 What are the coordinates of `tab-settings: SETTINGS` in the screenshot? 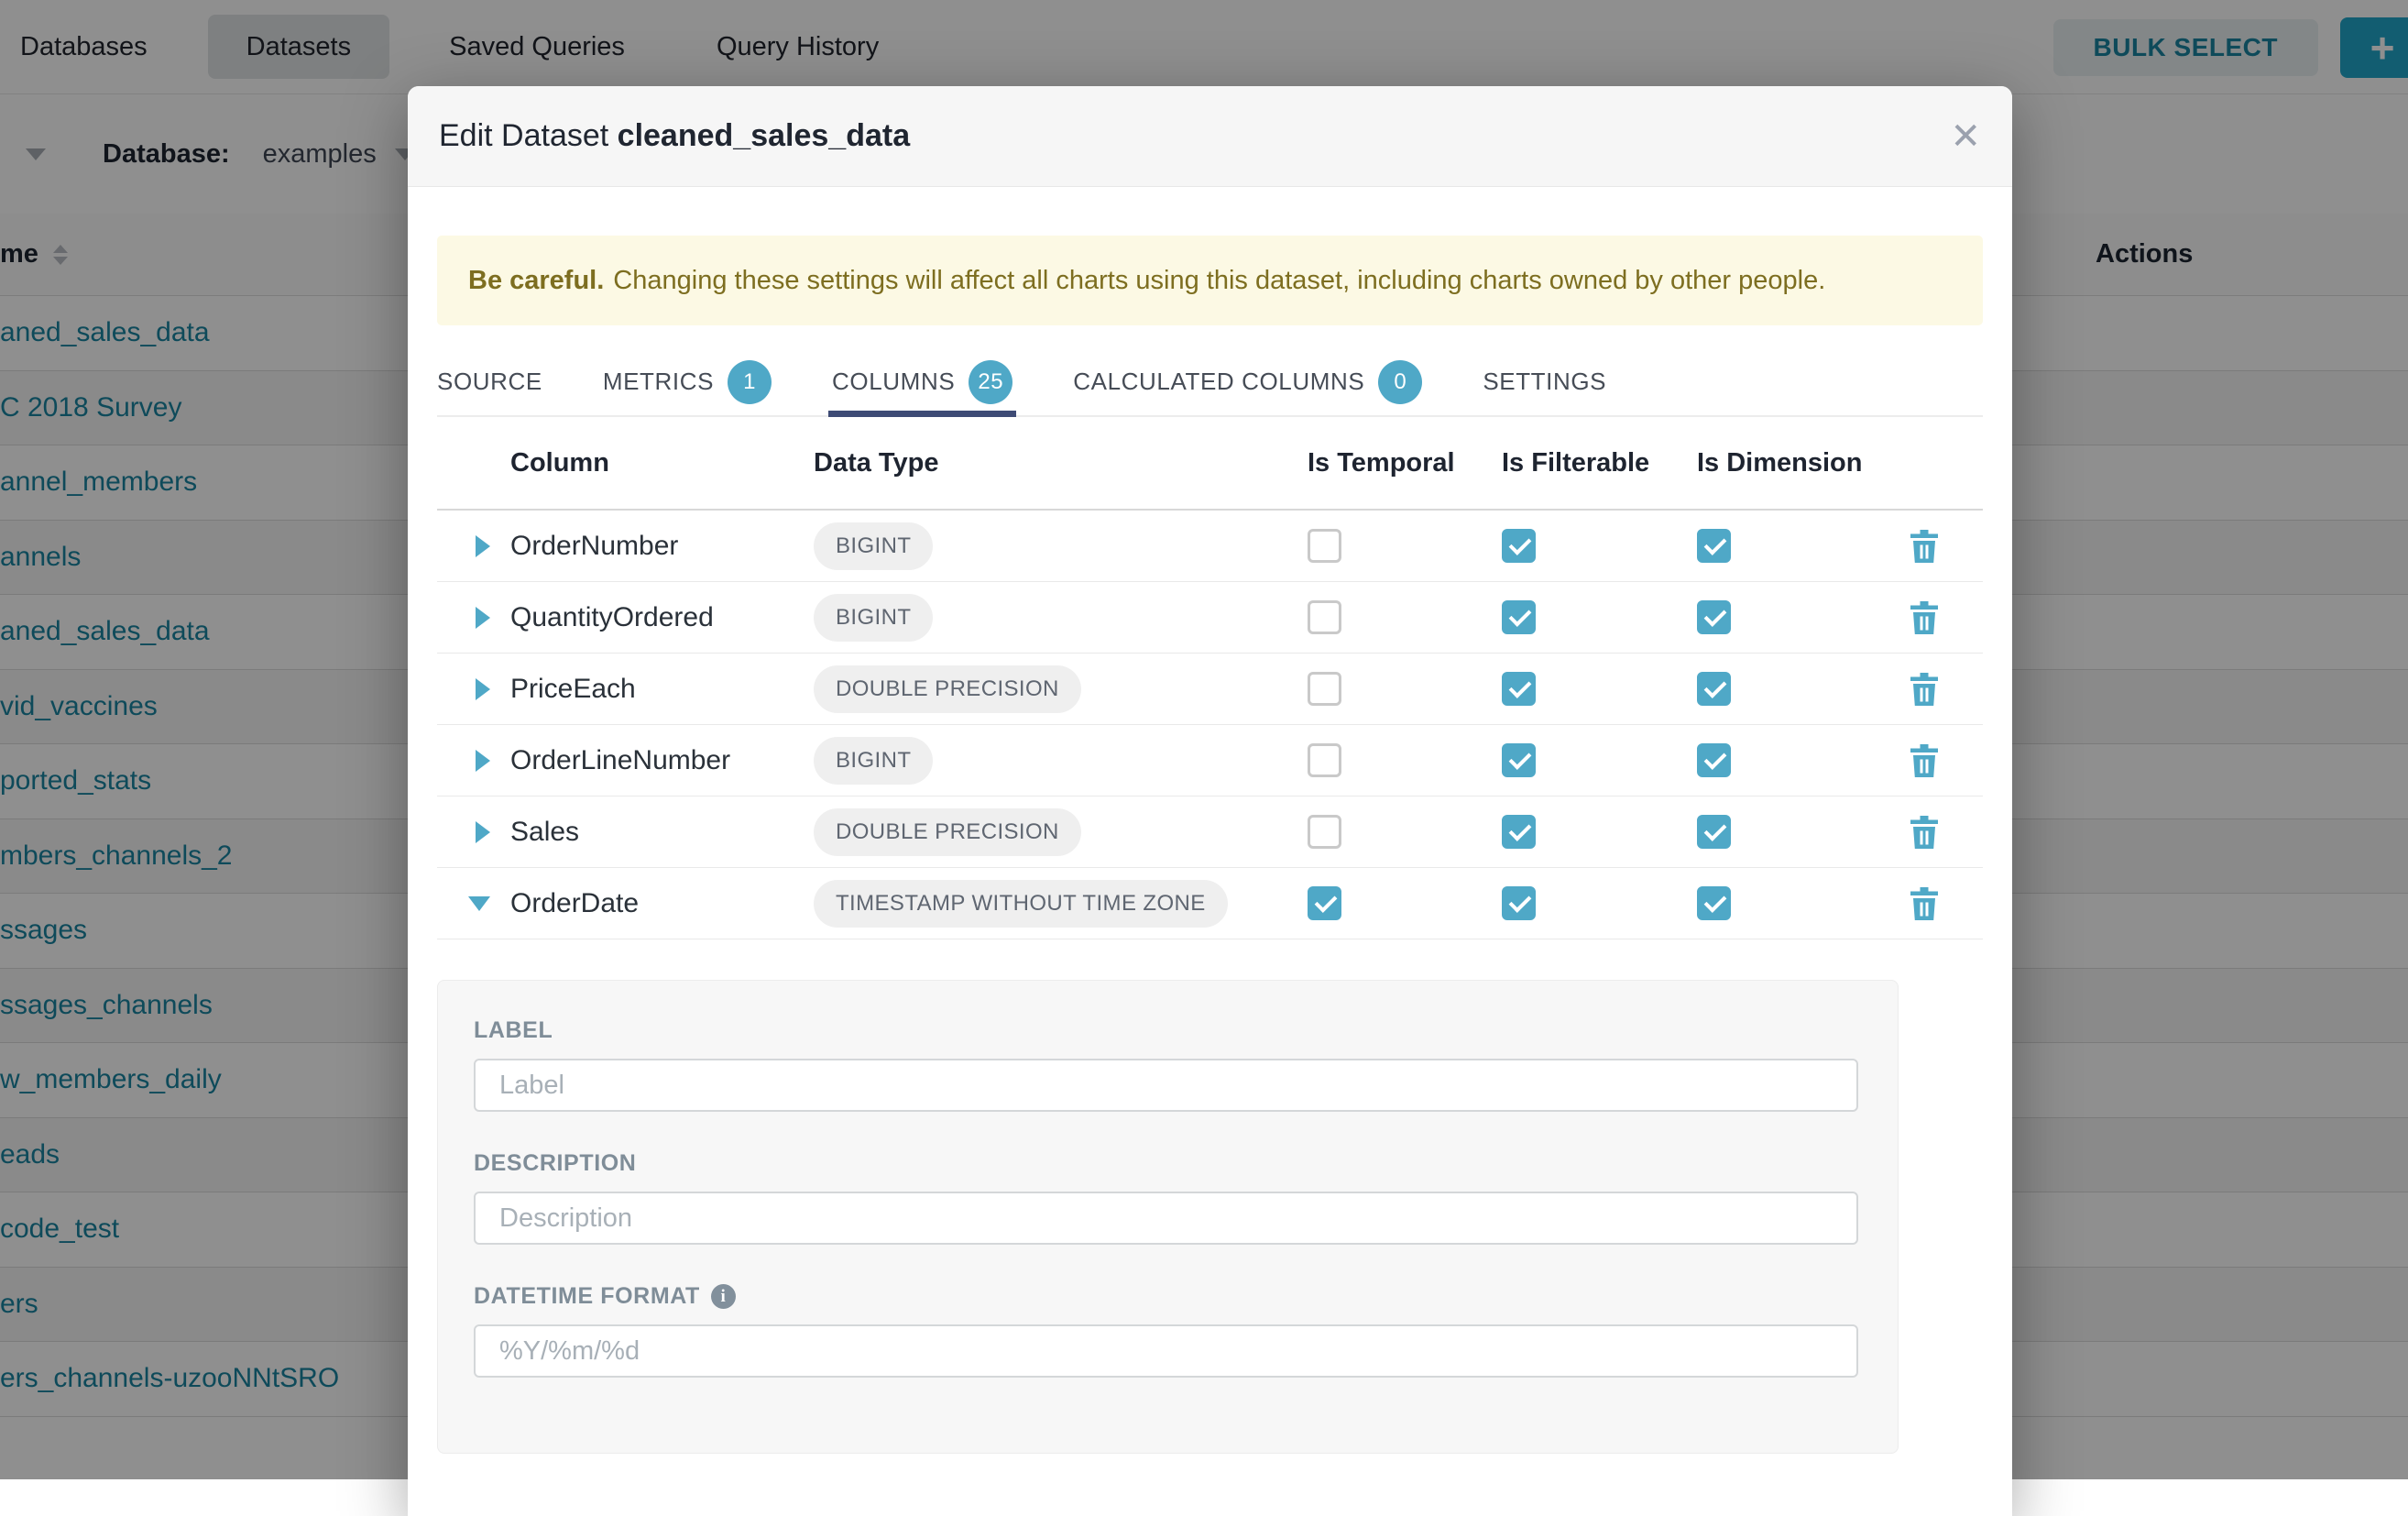 It's located at (1544, 381).